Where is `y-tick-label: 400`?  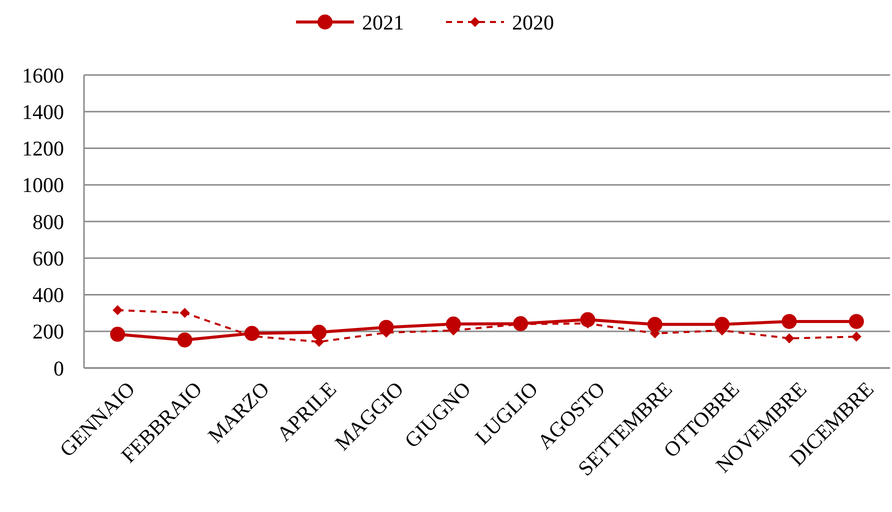 y-tick-label: 400 is located at coordinates (48, 295).